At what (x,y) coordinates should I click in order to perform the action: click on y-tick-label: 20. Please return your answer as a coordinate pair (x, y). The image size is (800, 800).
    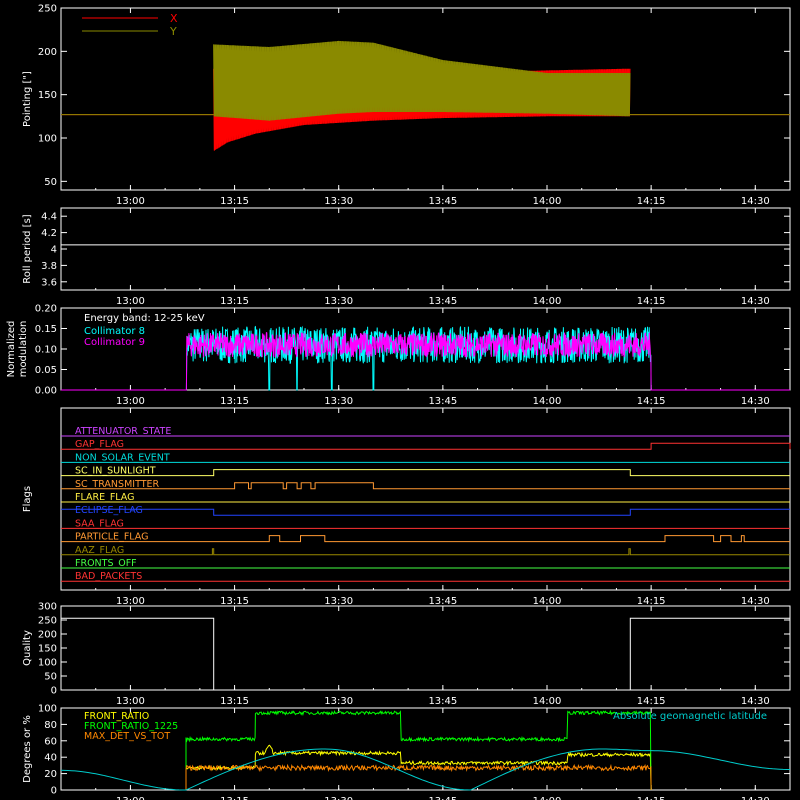
    Looking at the image, I should click on (50, 774).